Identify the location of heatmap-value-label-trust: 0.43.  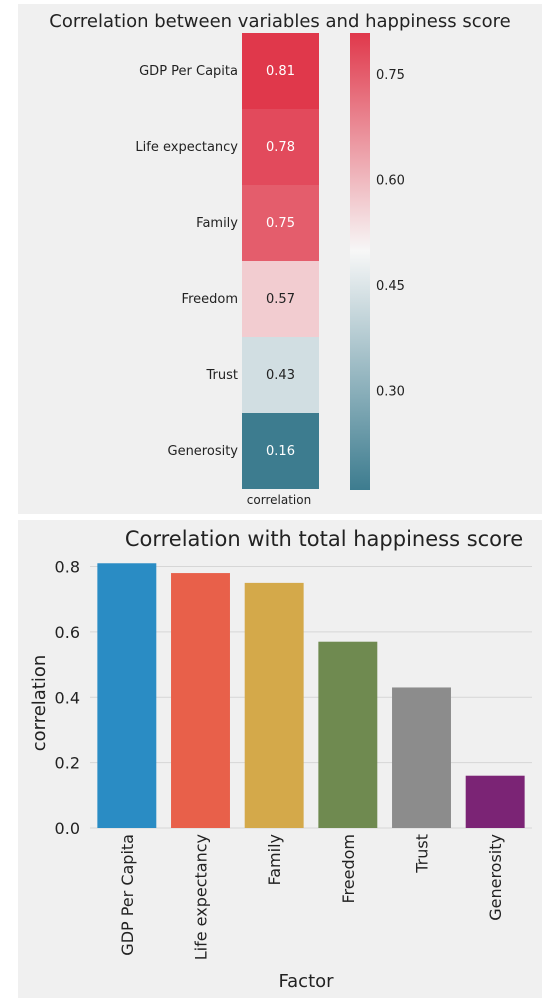
(280, 375).